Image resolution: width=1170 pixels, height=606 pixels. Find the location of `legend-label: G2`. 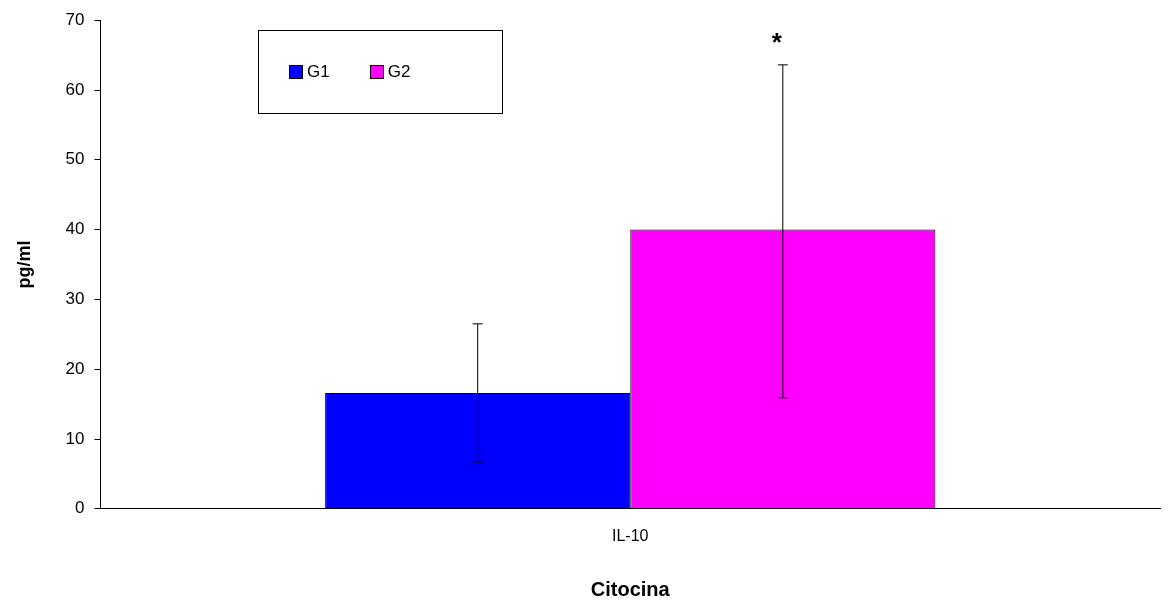

legend-label: G2 is located at coordinates (399, 72).